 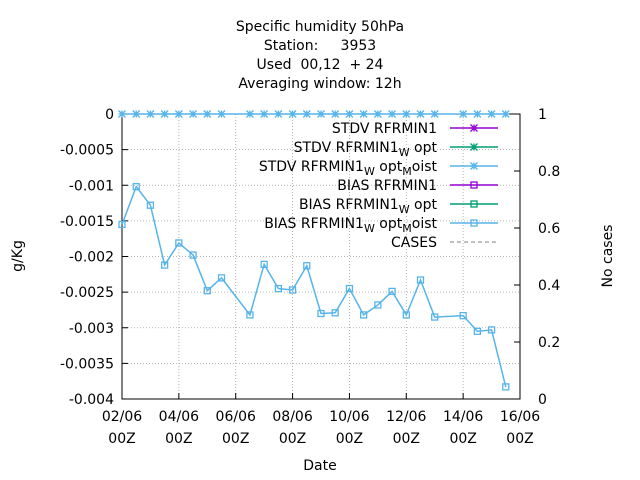 I want to click on x-tick-label: 16/06, so click(x=520, y=417).